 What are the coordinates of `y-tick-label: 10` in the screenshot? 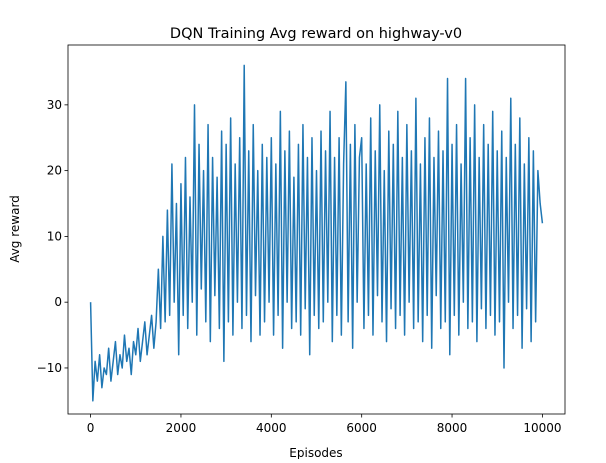 It's located at (54, 236).